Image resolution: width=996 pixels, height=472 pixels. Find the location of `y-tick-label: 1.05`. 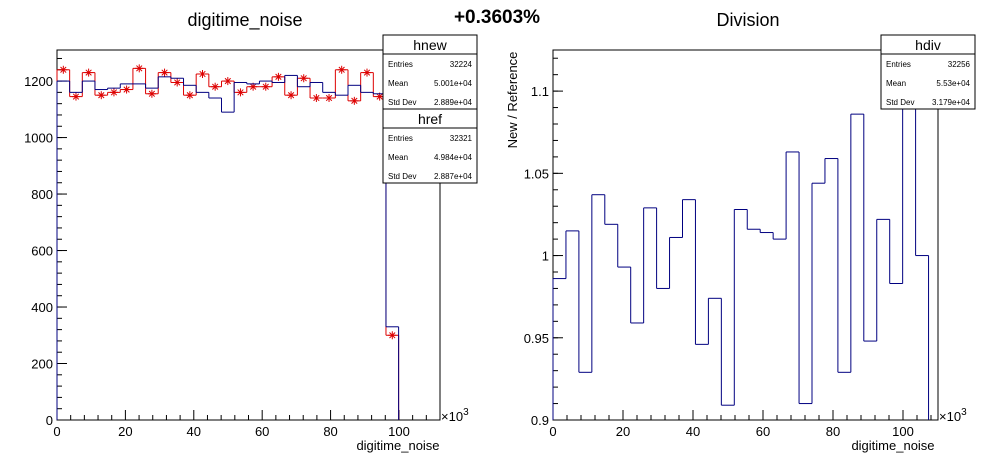

y-tick-label: 1.05 is located at coordinates (536, 173).